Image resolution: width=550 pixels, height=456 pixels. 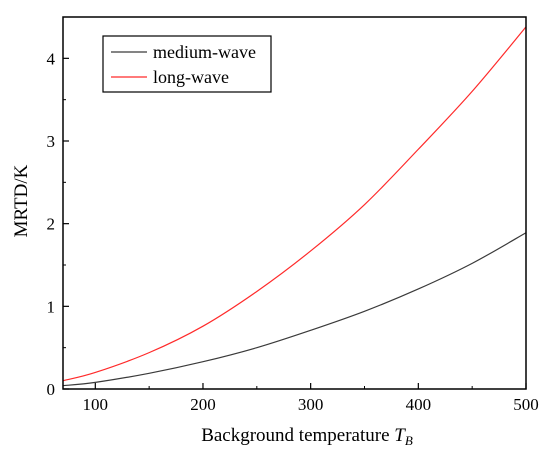 What do you see at coordinates (51, 306) in the screenshot?
I see `y-tick-label: 1` at bounding box center [51, 306].